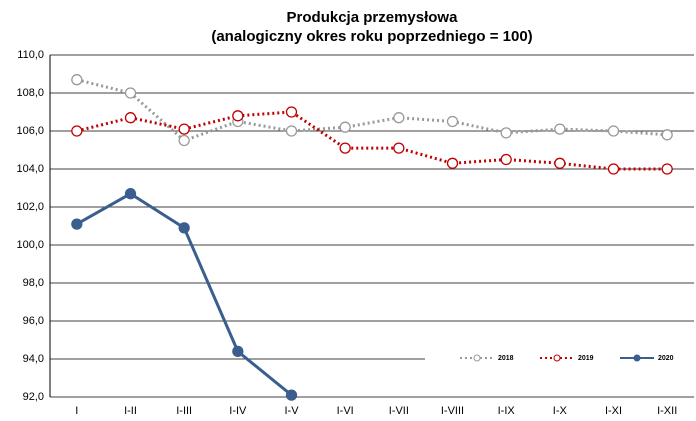  I want to click on x-tick-label: I-VI, so click(345, 411).